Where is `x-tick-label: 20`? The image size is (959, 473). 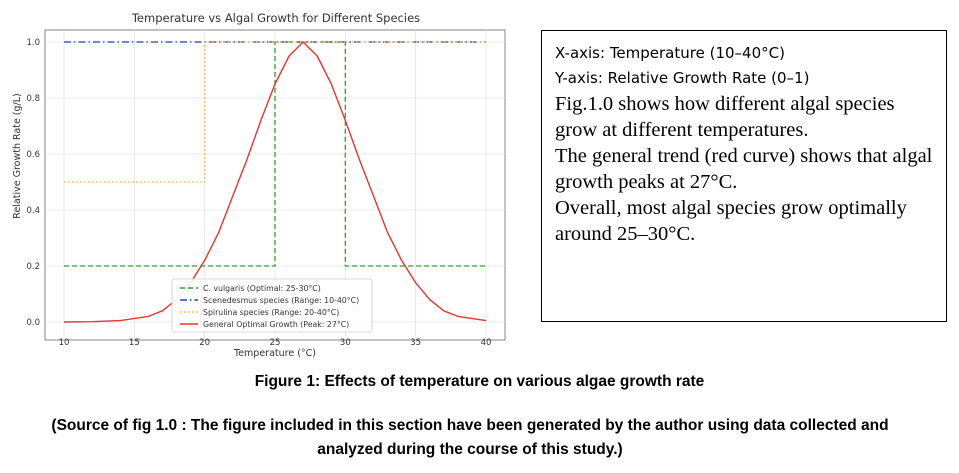 x-tick-label: 20 is located at coordinates (204, 343).